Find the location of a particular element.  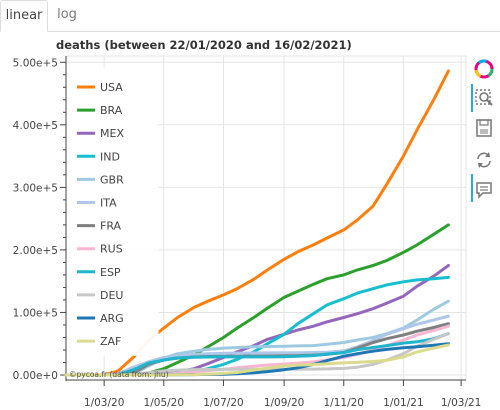

tab-bar: linear log is located at coordinates (250, 16).